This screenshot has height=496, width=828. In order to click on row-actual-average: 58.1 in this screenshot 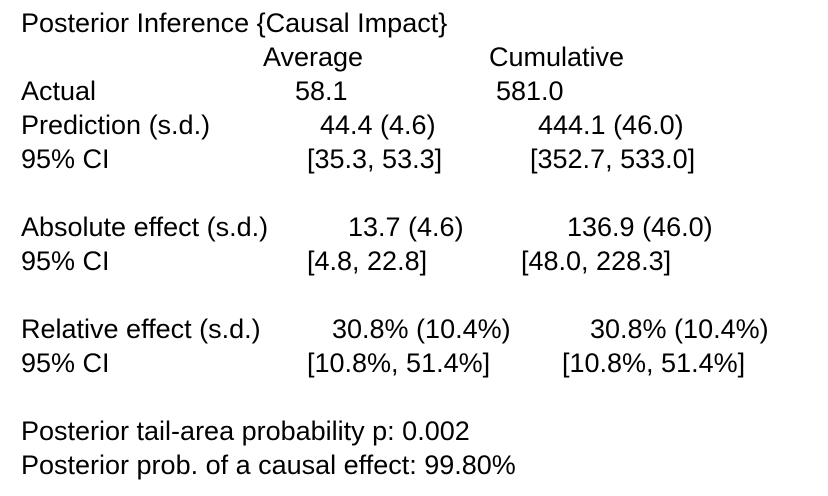, I will do `click(321, 91)`.